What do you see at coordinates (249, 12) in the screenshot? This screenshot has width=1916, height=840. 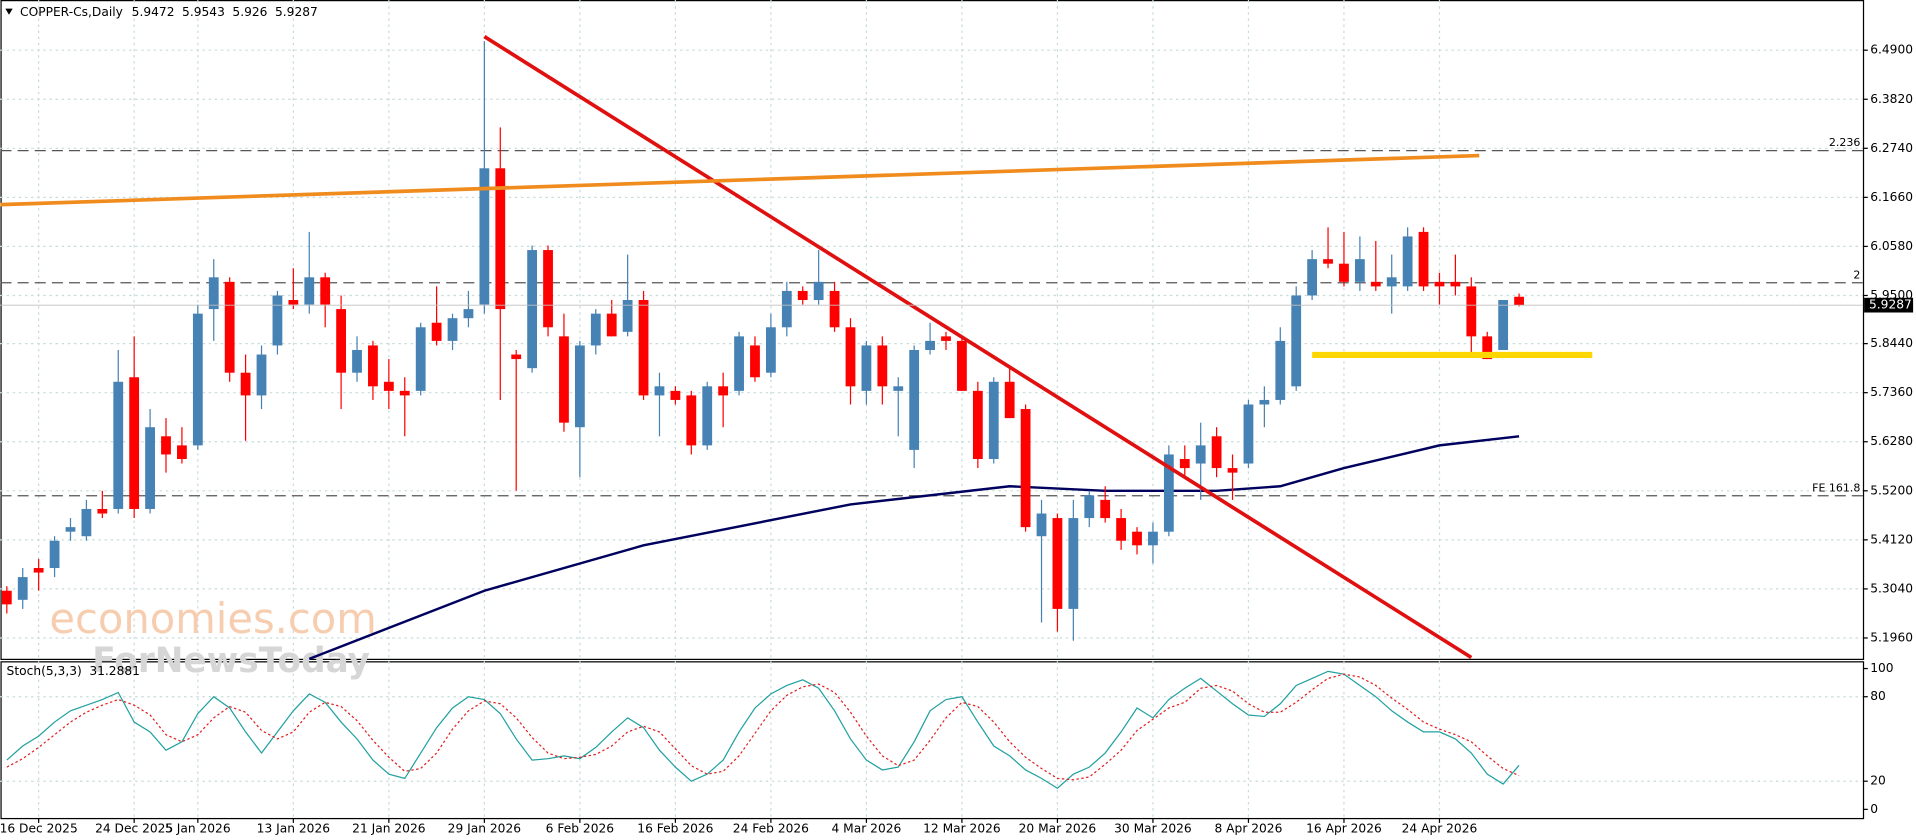 I see `ohlc: 5.926` at bounding box center [249, 12].